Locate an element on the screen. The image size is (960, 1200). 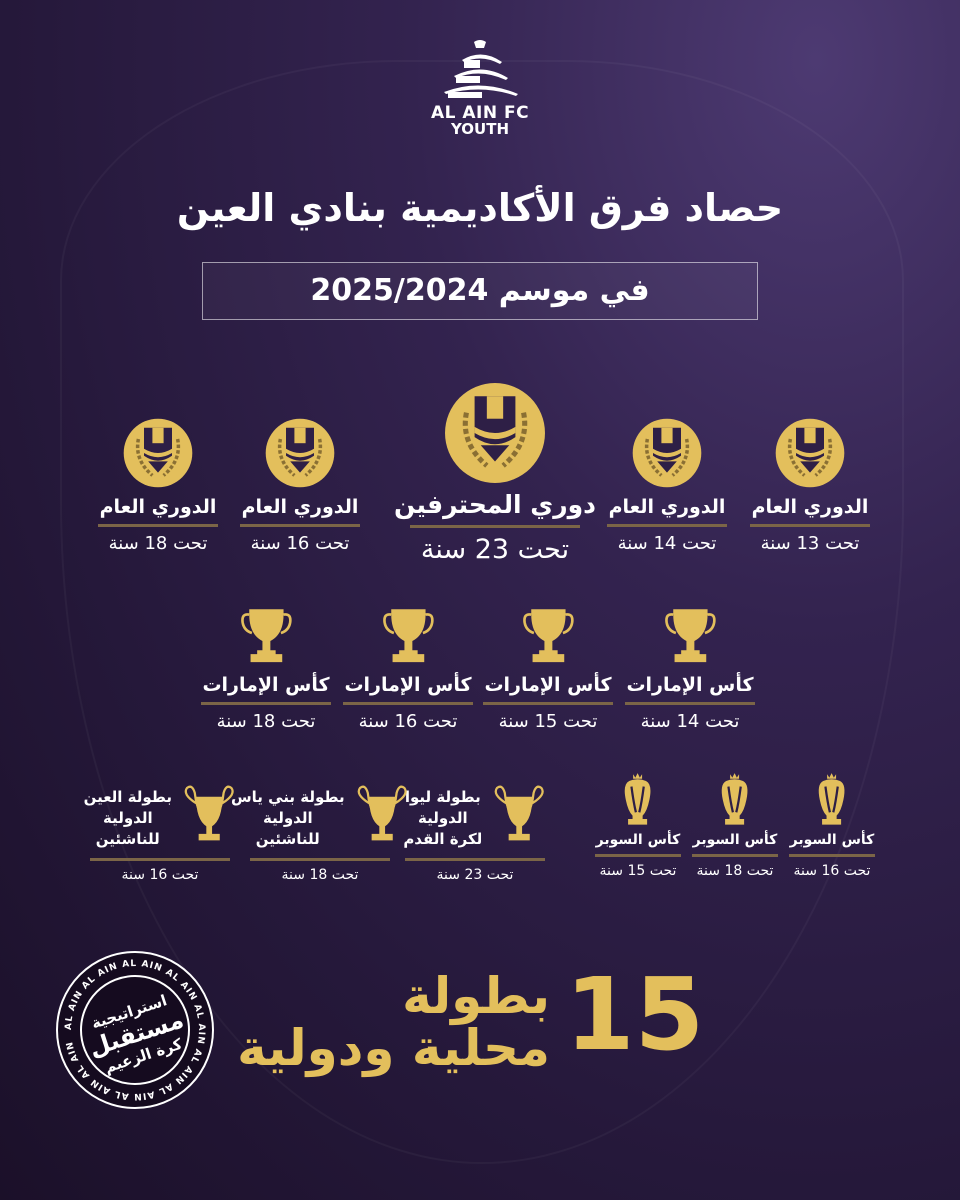
international-tournament-item: بطولة العين الدولية للناشئين تحت 16 سنة is located at coordinates (160, 833).